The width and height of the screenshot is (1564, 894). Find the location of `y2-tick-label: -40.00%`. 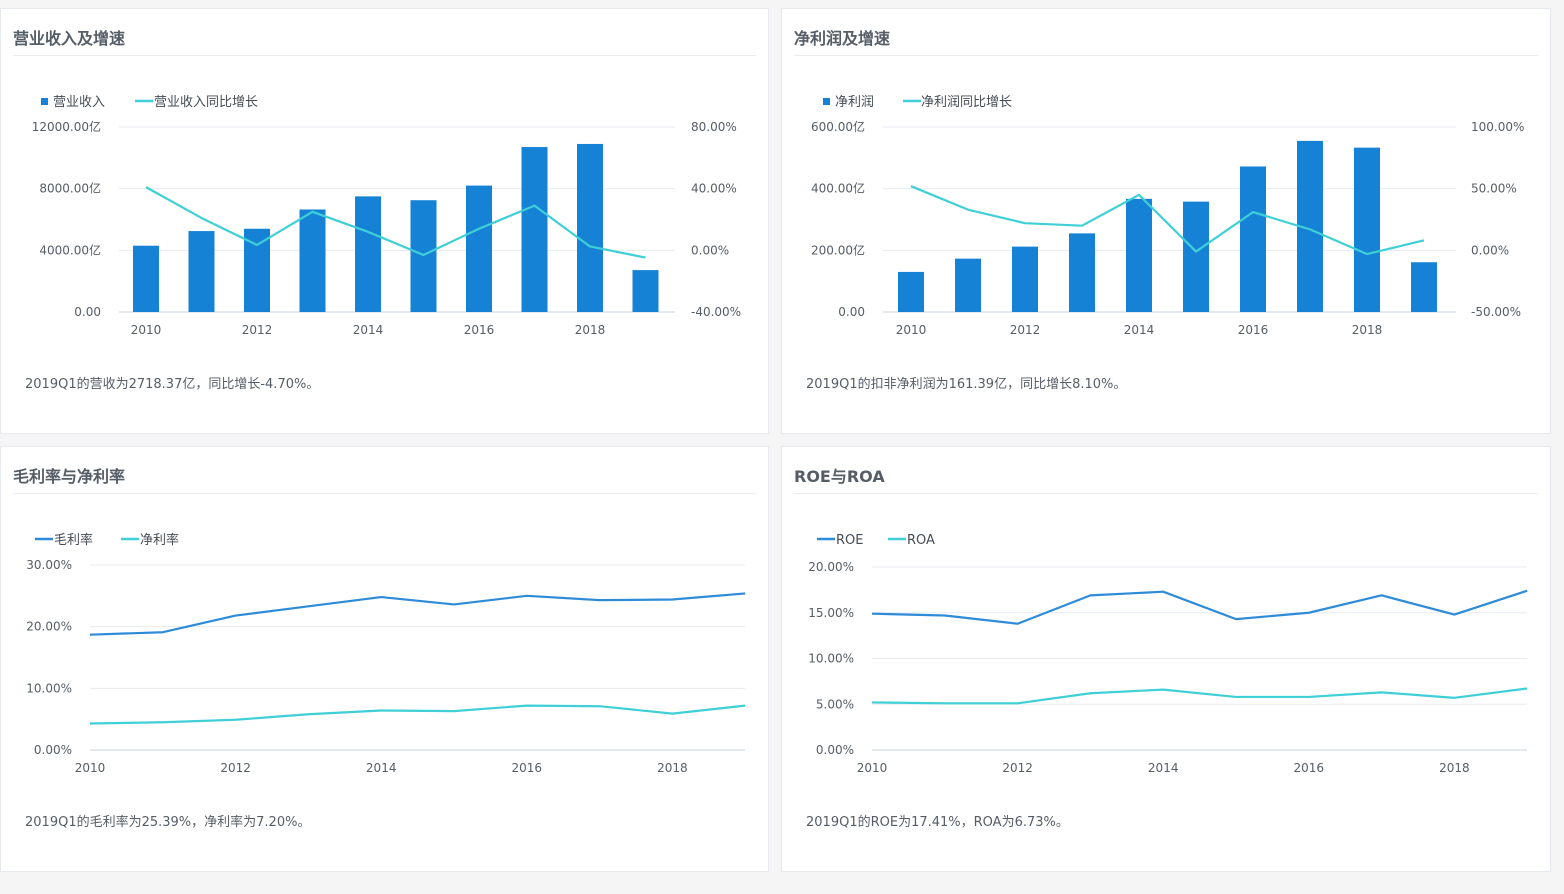

y2-tick-label: -40.00% is located at coordinates (716, 312).